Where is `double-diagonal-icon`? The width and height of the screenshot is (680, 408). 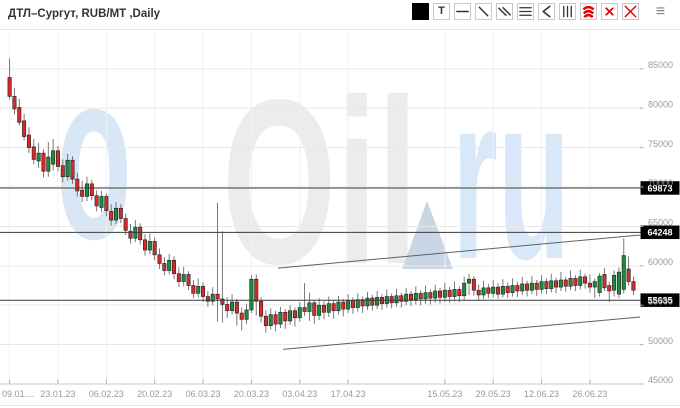 double-diagonal-icon is located at coordinates (504, 11).